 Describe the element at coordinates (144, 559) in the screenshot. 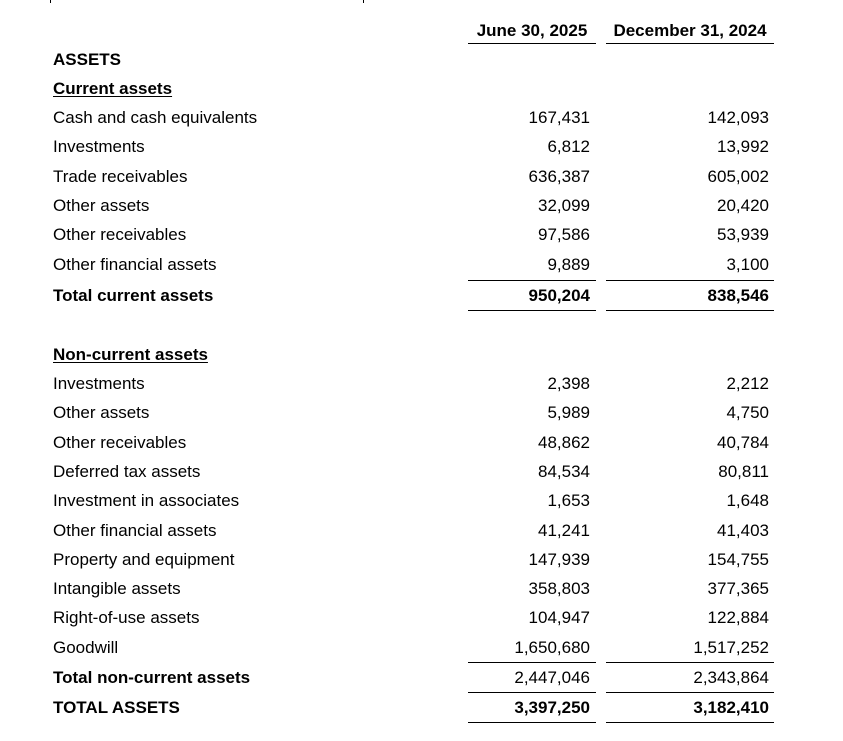

I see `line-item-label: Property and equipment` at that location.